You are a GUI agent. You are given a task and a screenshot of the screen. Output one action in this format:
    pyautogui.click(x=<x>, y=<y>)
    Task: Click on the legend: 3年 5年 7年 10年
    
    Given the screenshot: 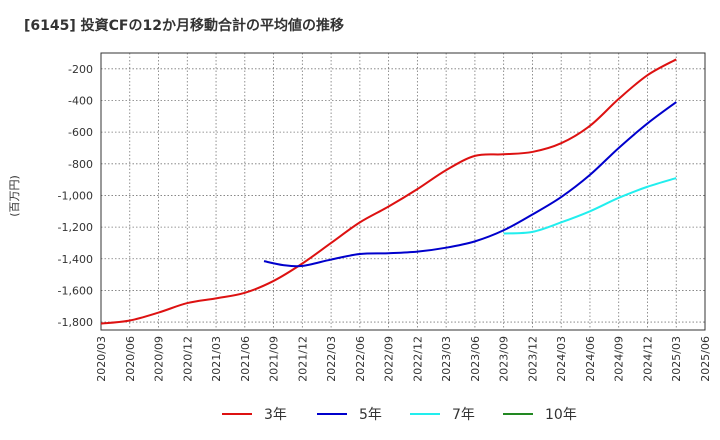 What is the action you would take?
    pyautogui.click(x=399, y=415)
    